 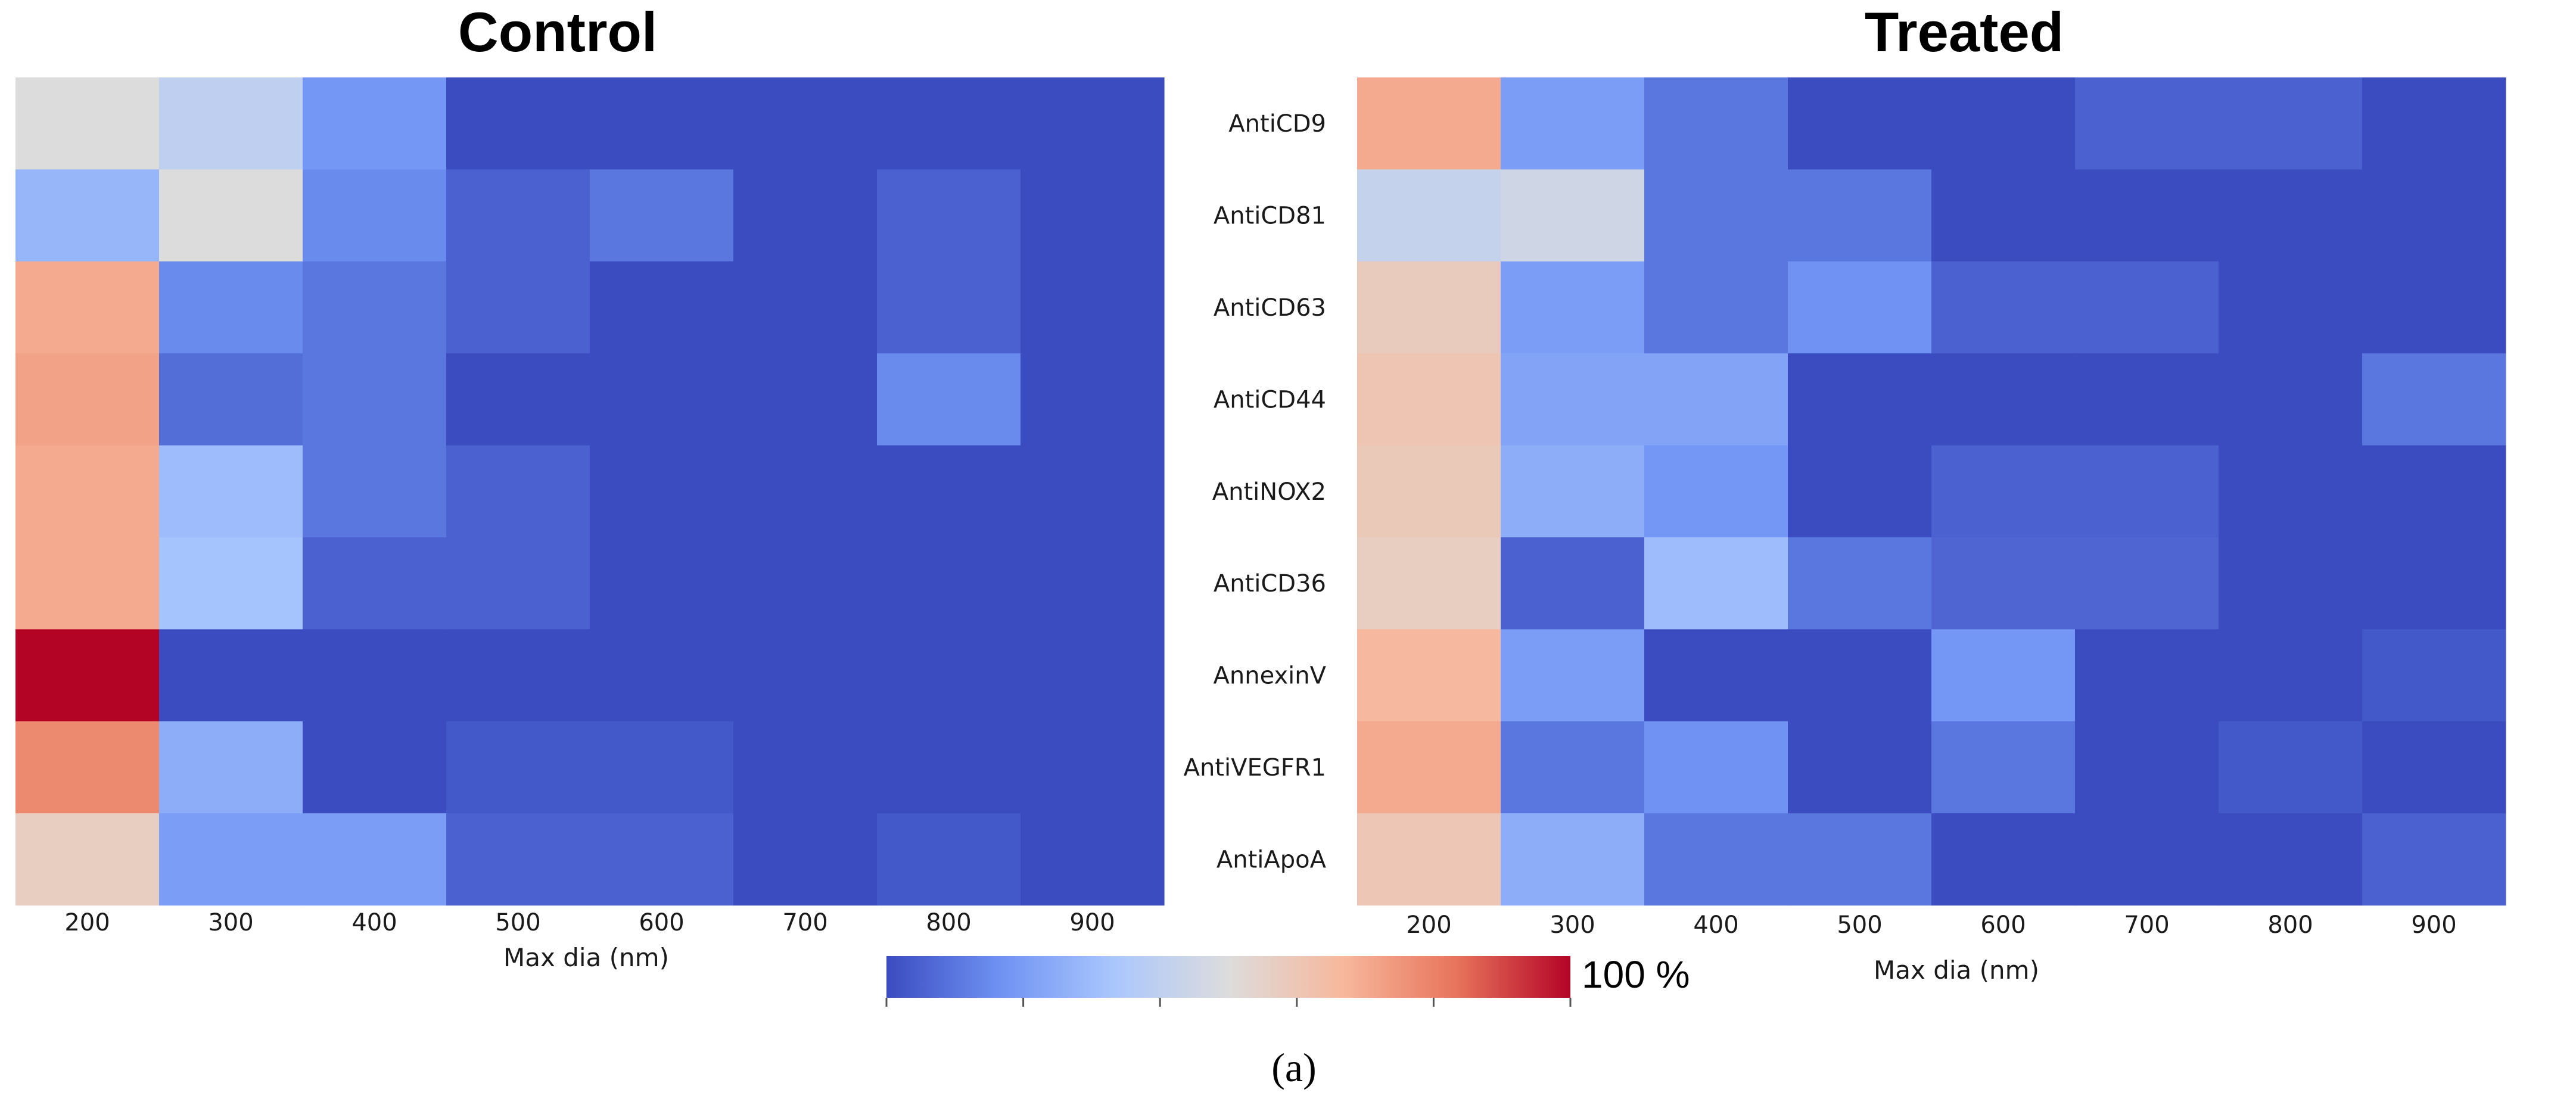 What do you see at coordinates (661, 922) in the screenshot?
I see `control-x-tick: 600` at bounding box center [661, 922].